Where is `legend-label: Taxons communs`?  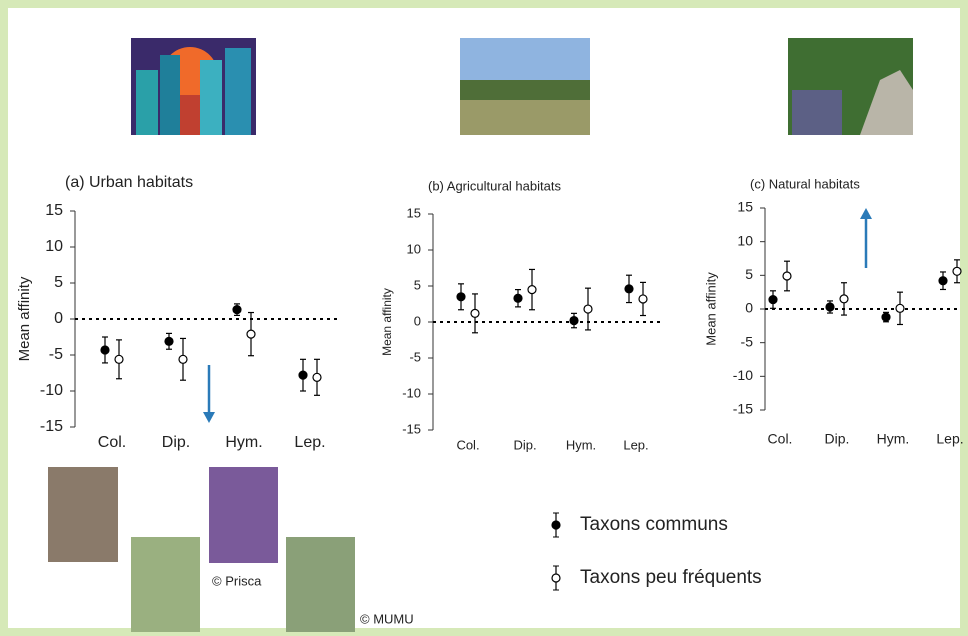
legend-label: Taxons communs is located at coordinates (654, 524).